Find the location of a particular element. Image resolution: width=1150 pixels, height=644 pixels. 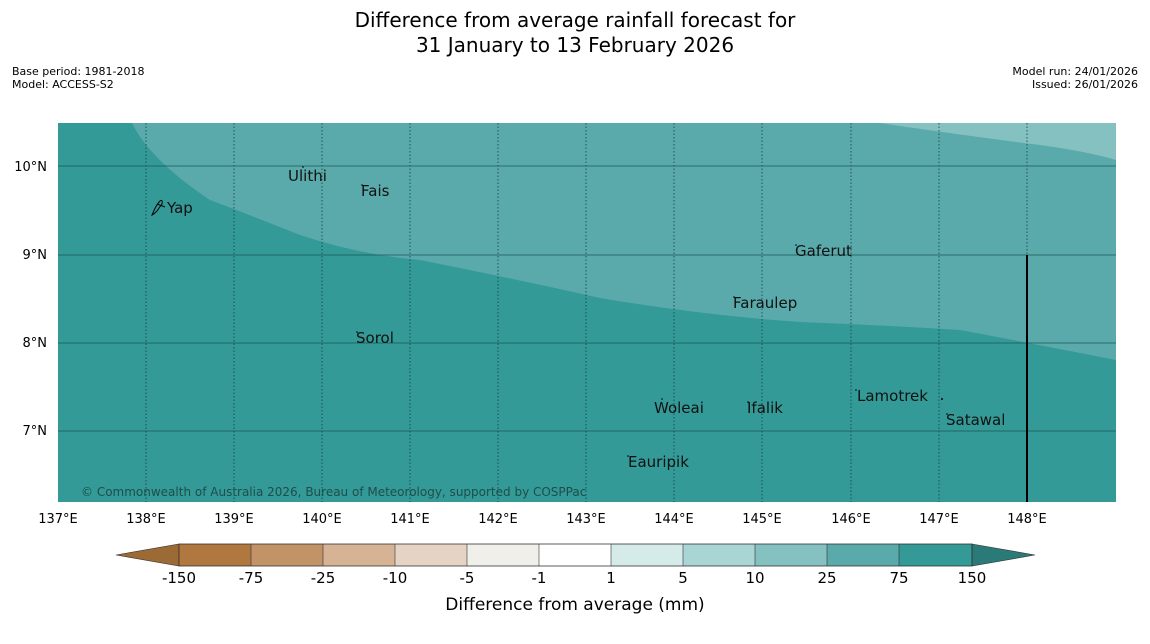

island-label-faraulep: Faraulep is located at coordinates (765, 303).